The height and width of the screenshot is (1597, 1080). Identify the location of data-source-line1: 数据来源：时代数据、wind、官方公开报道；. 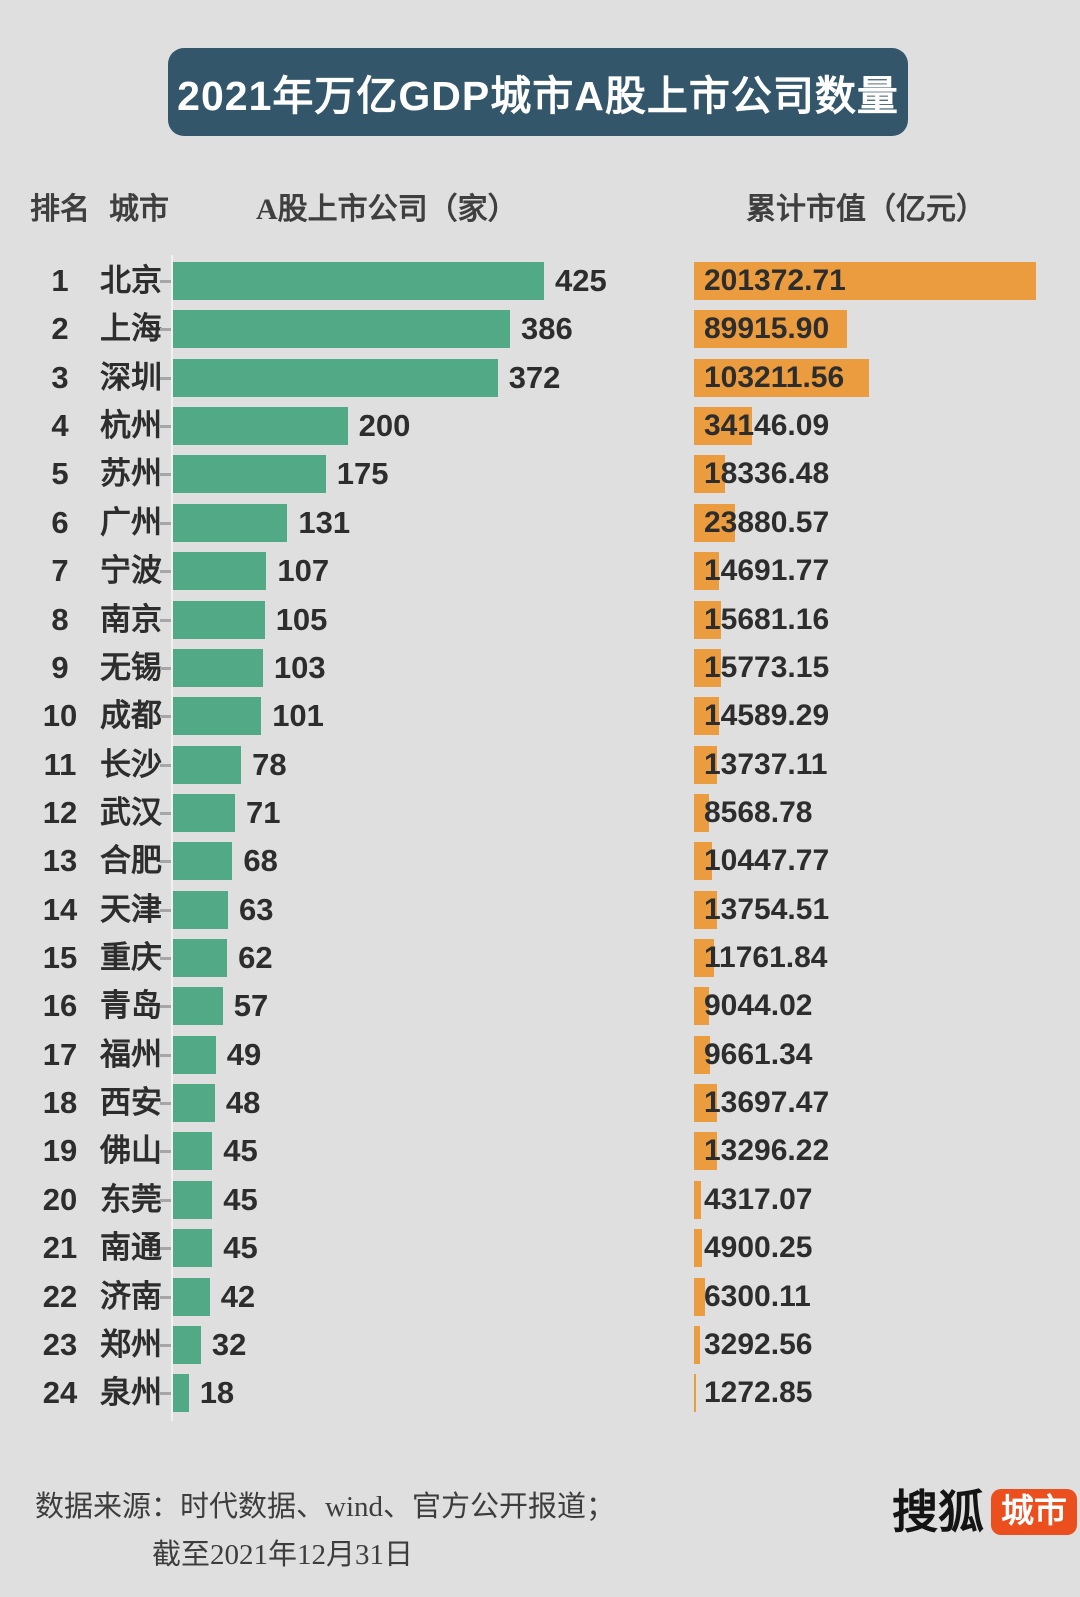
(325, 1507).